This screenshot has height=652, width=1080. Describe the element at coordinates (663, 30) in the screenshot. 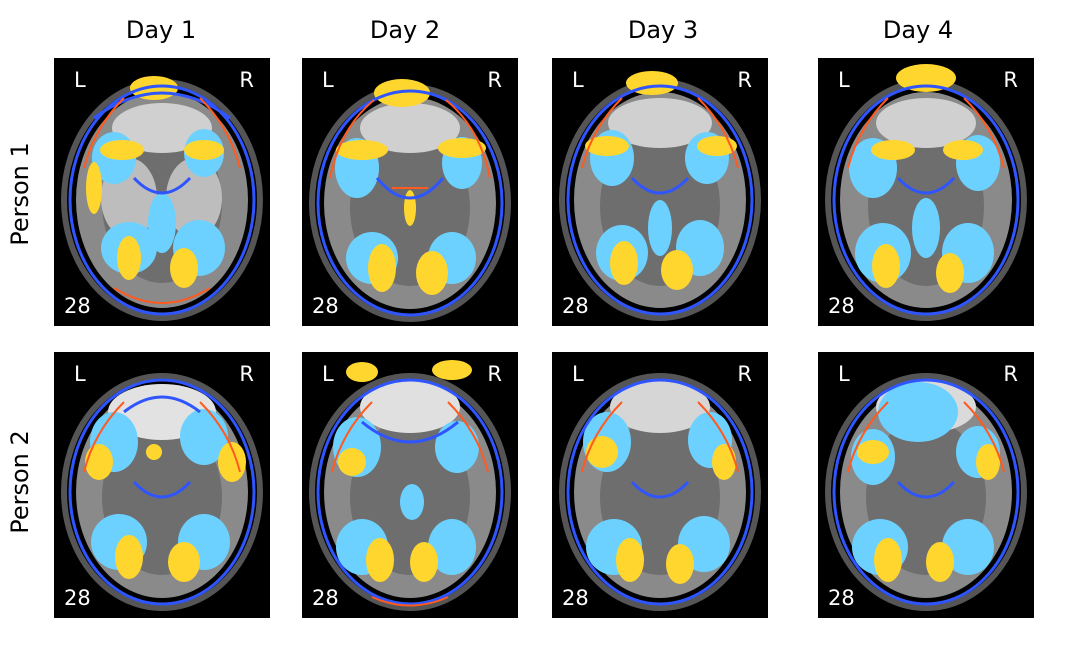

I see `column-label-day-3: Day 3` at that location.